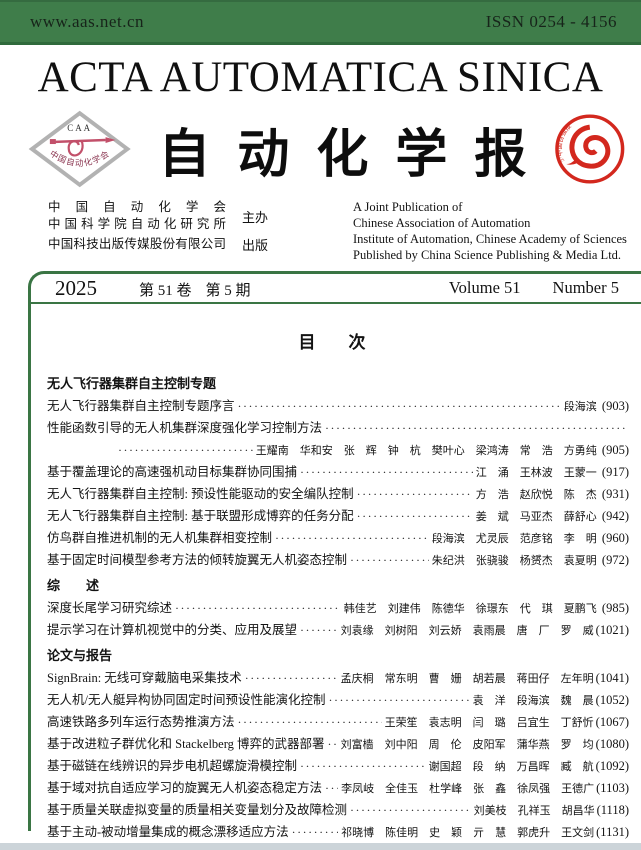  Describe the element at coordinates (514, 561) in the screenshot. I see `toc-entry-authors: 朱纪洪 张骁骏 杨赟杰 袁夏明` at that location.